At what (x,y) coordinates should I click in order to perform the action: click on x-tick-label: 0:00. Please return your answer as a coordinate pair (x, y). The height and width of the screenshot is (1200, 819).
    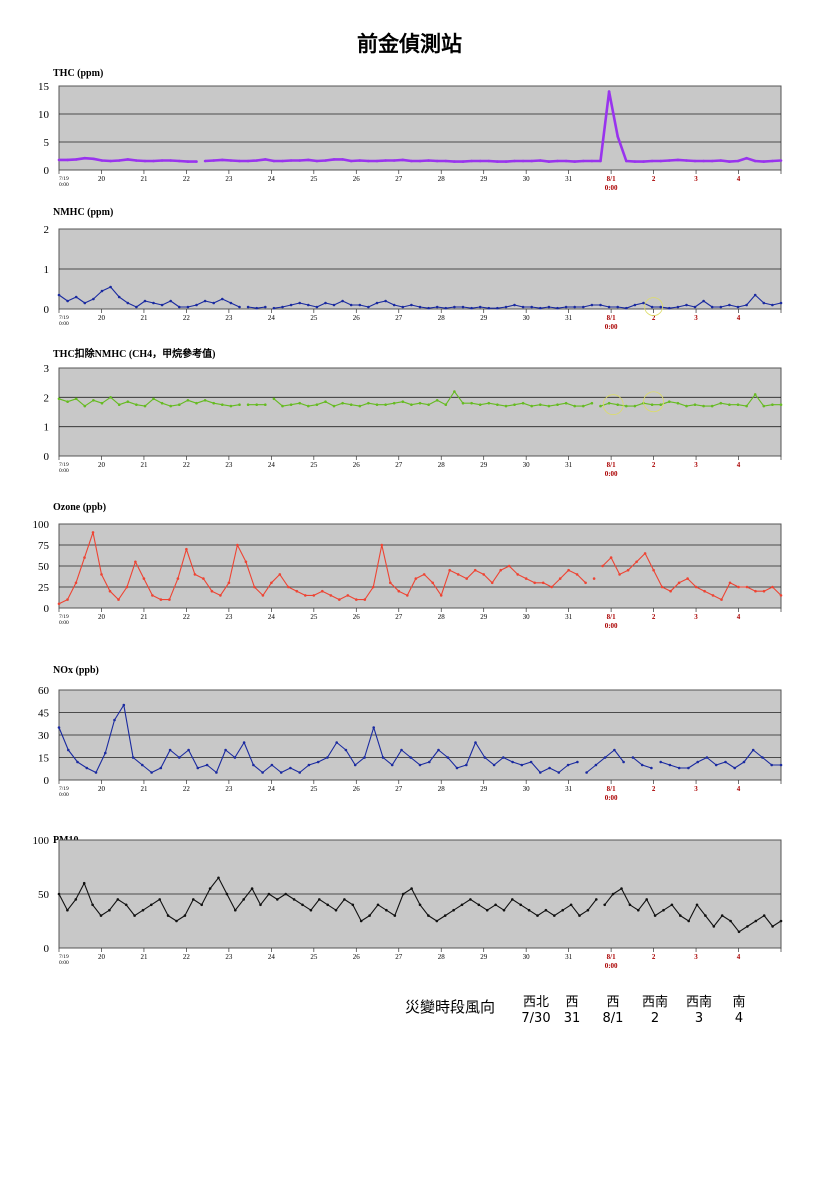
    Looking at the image, I should click on (64, 324).